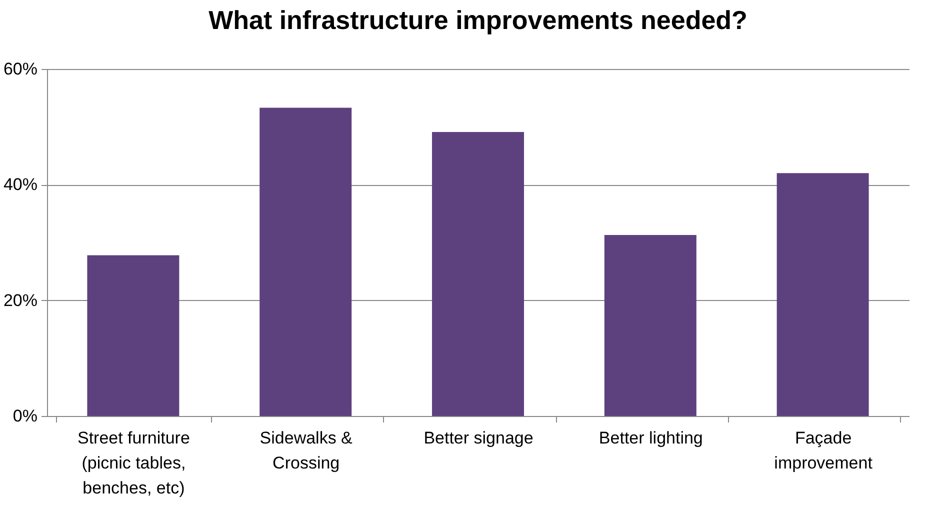  What do you see at coordinates (20, 184) in the screenshot?
I see `y-tick-label: 40%` at bounding box center [20, 184].